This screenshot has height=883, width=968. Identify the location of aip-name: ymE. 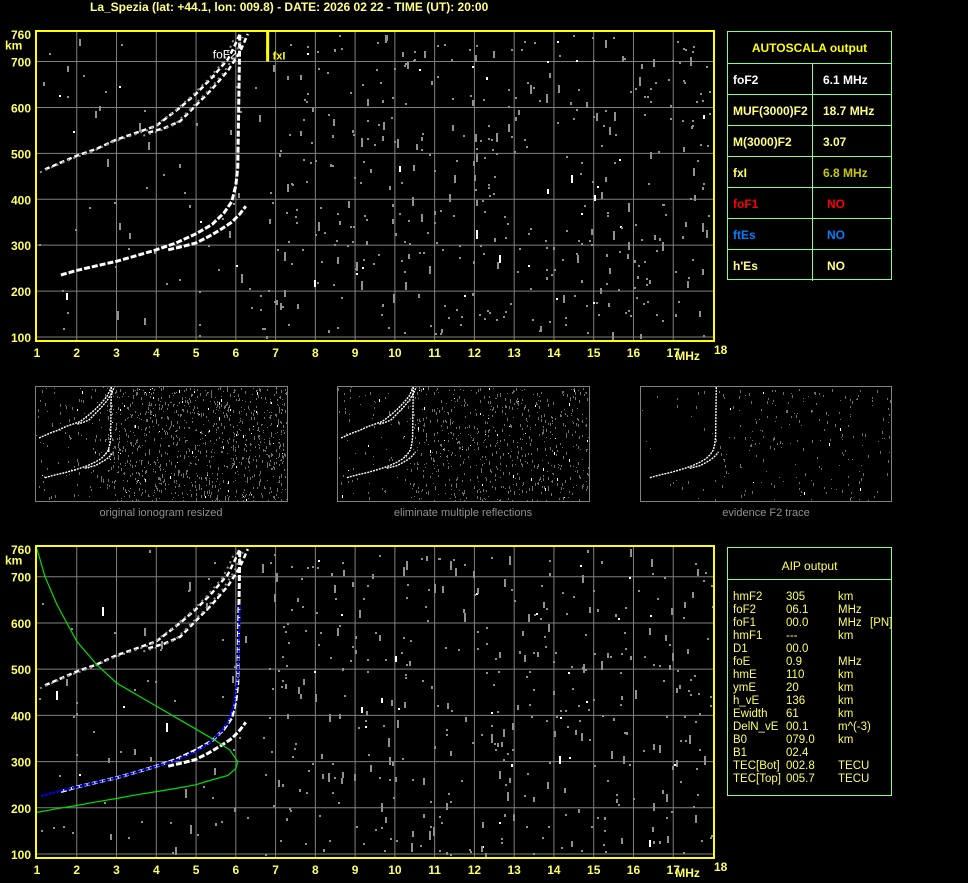
(744, 688).